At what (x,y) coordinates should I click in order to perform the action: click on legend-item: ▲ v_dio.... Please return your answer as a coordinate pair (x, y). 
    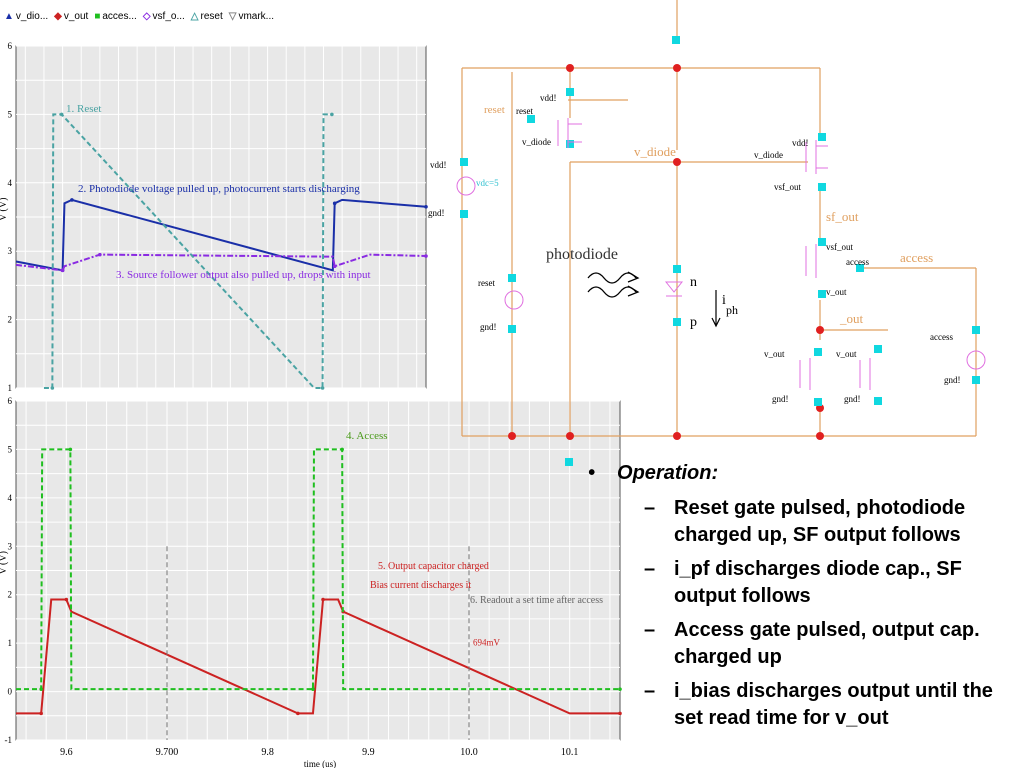
    Looking at the image, I should click on (26, 16).